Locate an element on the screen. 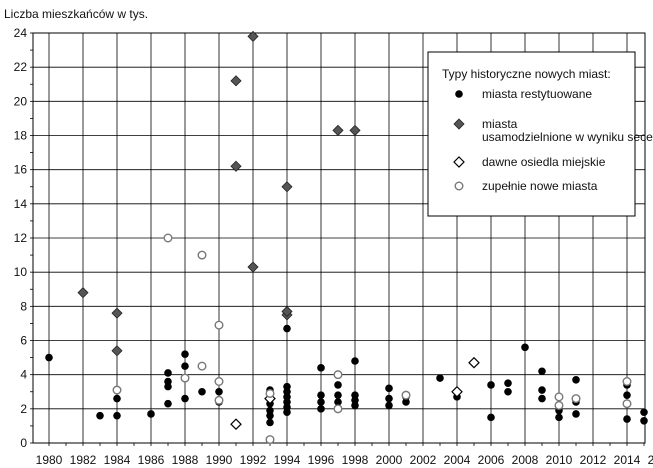 Image resolution: width=653 pixels, height=468 pixels. x-tick-label: 1980 is located at coordinates (49, 460).